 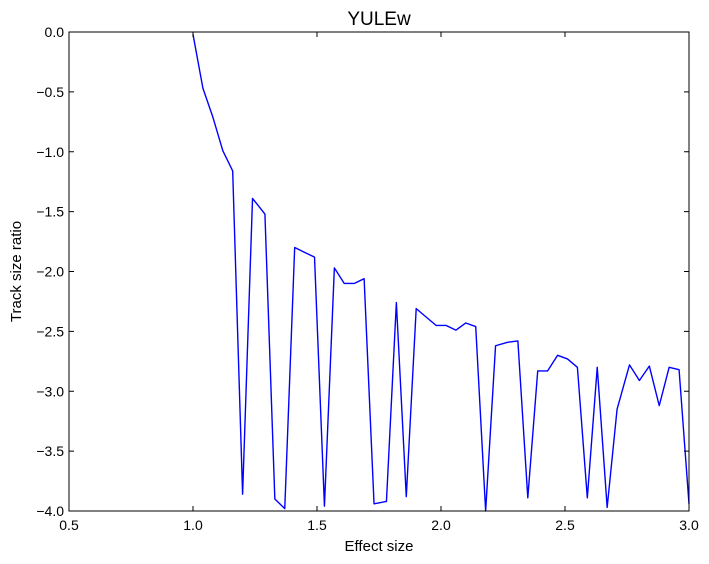 What do you see at coordinates (379, 19) in the screenshot?
I see `chart-title: YULEw` at bounding box center [379, 19].